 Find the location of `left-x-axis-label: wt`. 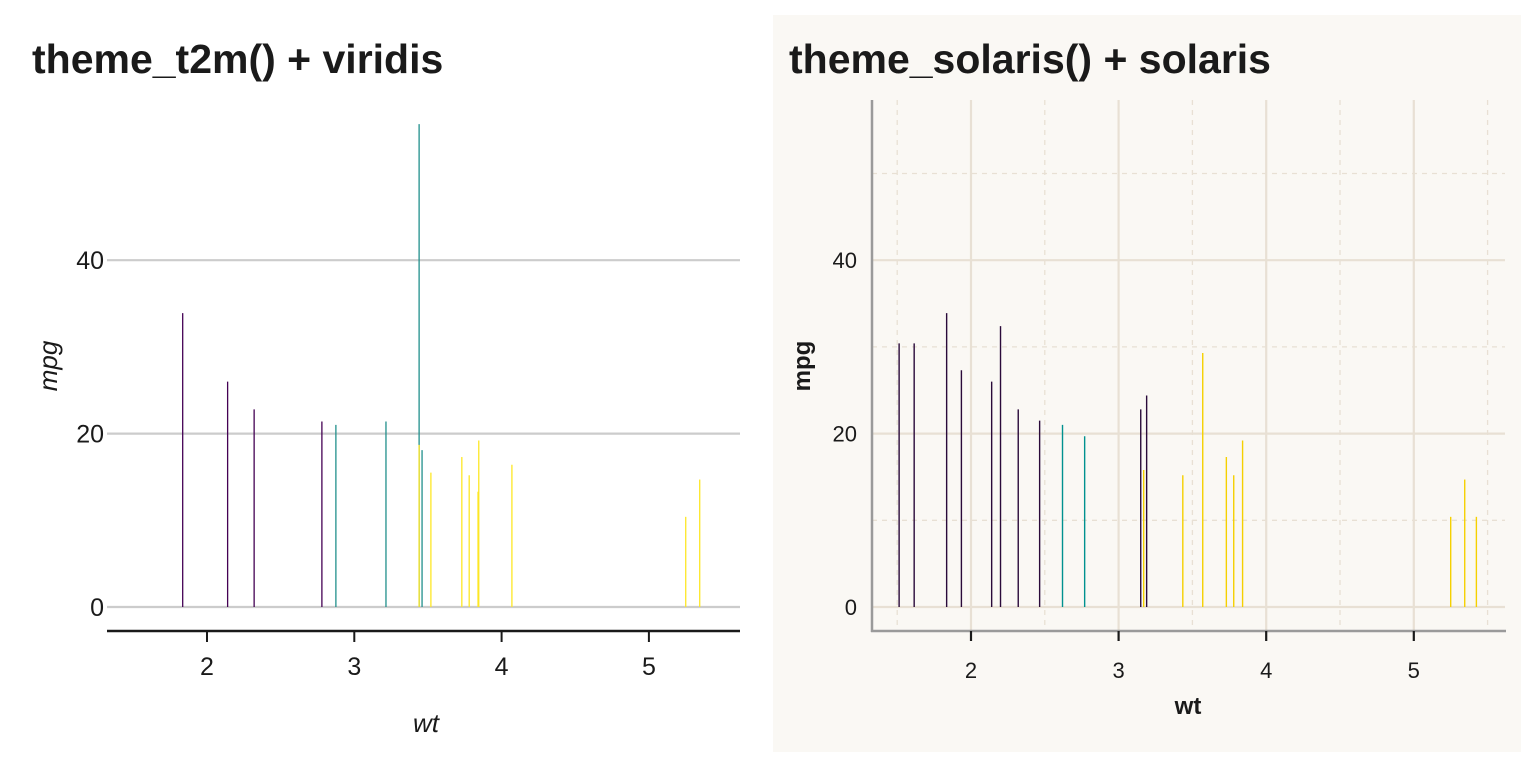

left-x-axis-label: wt is located at coordinates (427, 723).